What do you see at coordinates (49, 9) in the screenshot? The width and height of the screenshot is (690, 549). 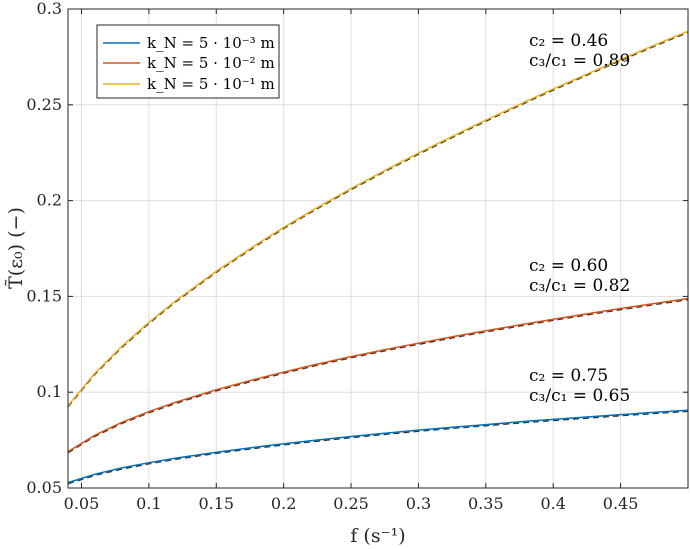 I see `y-tick-label: 0.3` at bounding box center [49, 9].